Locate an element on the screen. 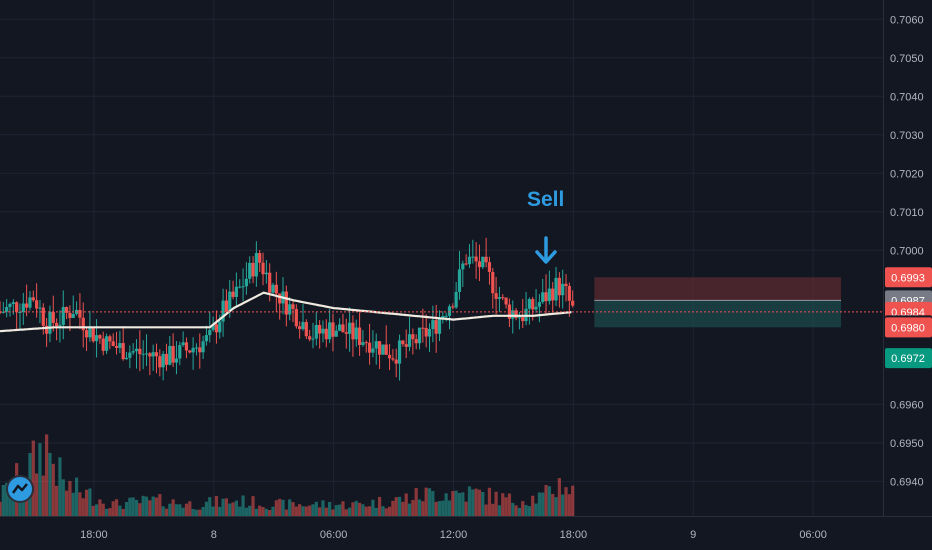 This screenshot has height=550, width=932. time-axis: 18:00 8 06:00 12:00 18:00 9 06:00 is located at coordinates (453, 535).